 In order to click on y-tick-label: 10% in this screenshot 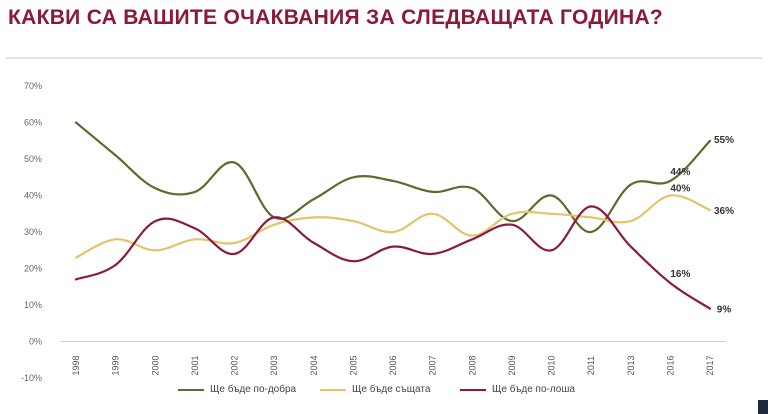, I will do `click(33, 305)`.